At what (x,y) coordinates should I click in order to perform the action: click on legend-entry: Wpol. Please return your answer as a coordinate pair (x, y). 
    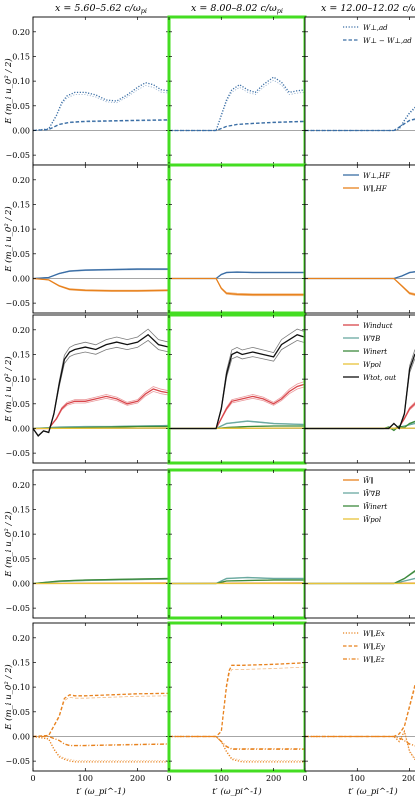
    Looking at the image, I should click on (372, 365).